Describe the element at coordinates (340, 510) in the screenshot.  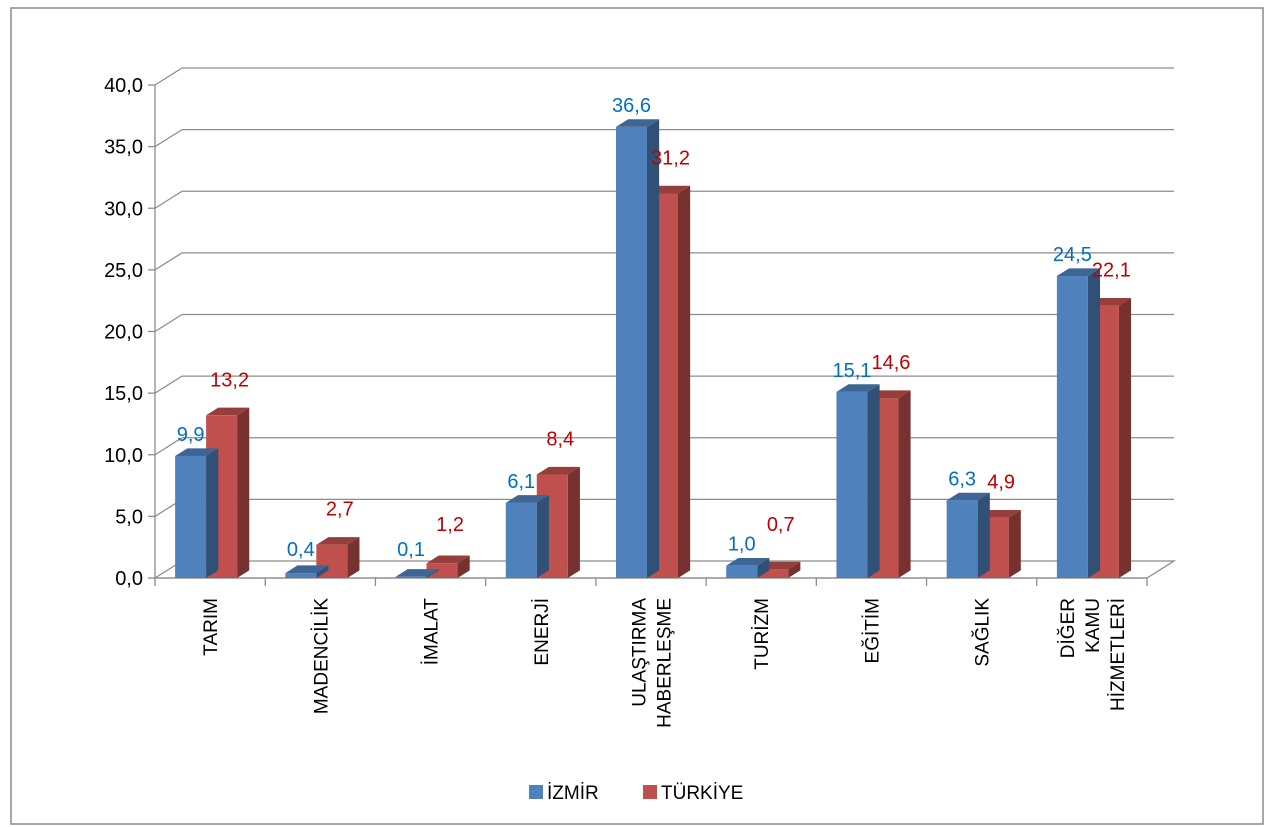
I see `data-label-turkiye: 2,7` at that location.